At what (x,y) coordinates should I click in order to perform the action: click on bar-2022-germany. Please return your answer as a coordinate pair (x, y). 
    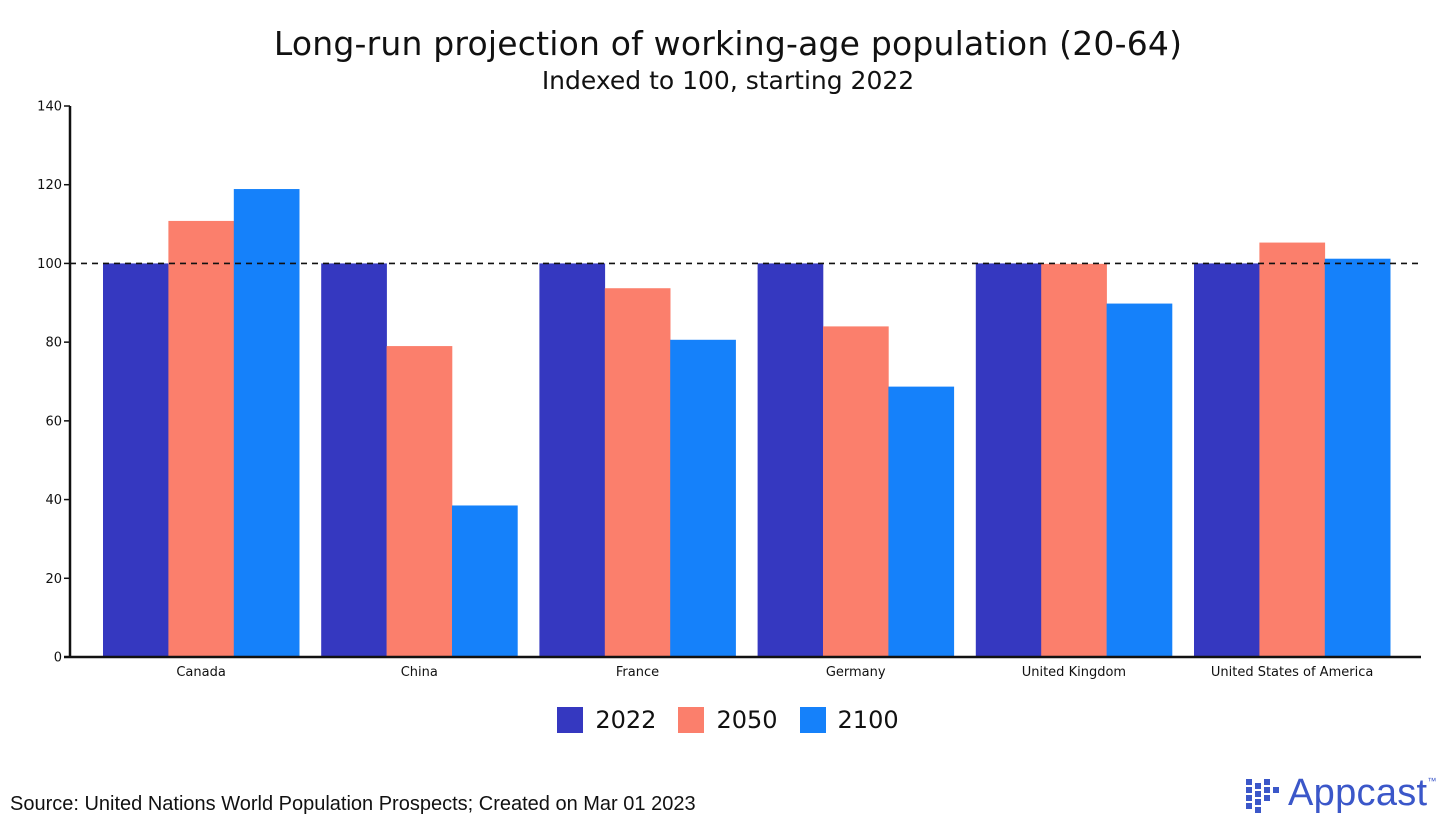
    Looking at the image, I should click on (790, 460).